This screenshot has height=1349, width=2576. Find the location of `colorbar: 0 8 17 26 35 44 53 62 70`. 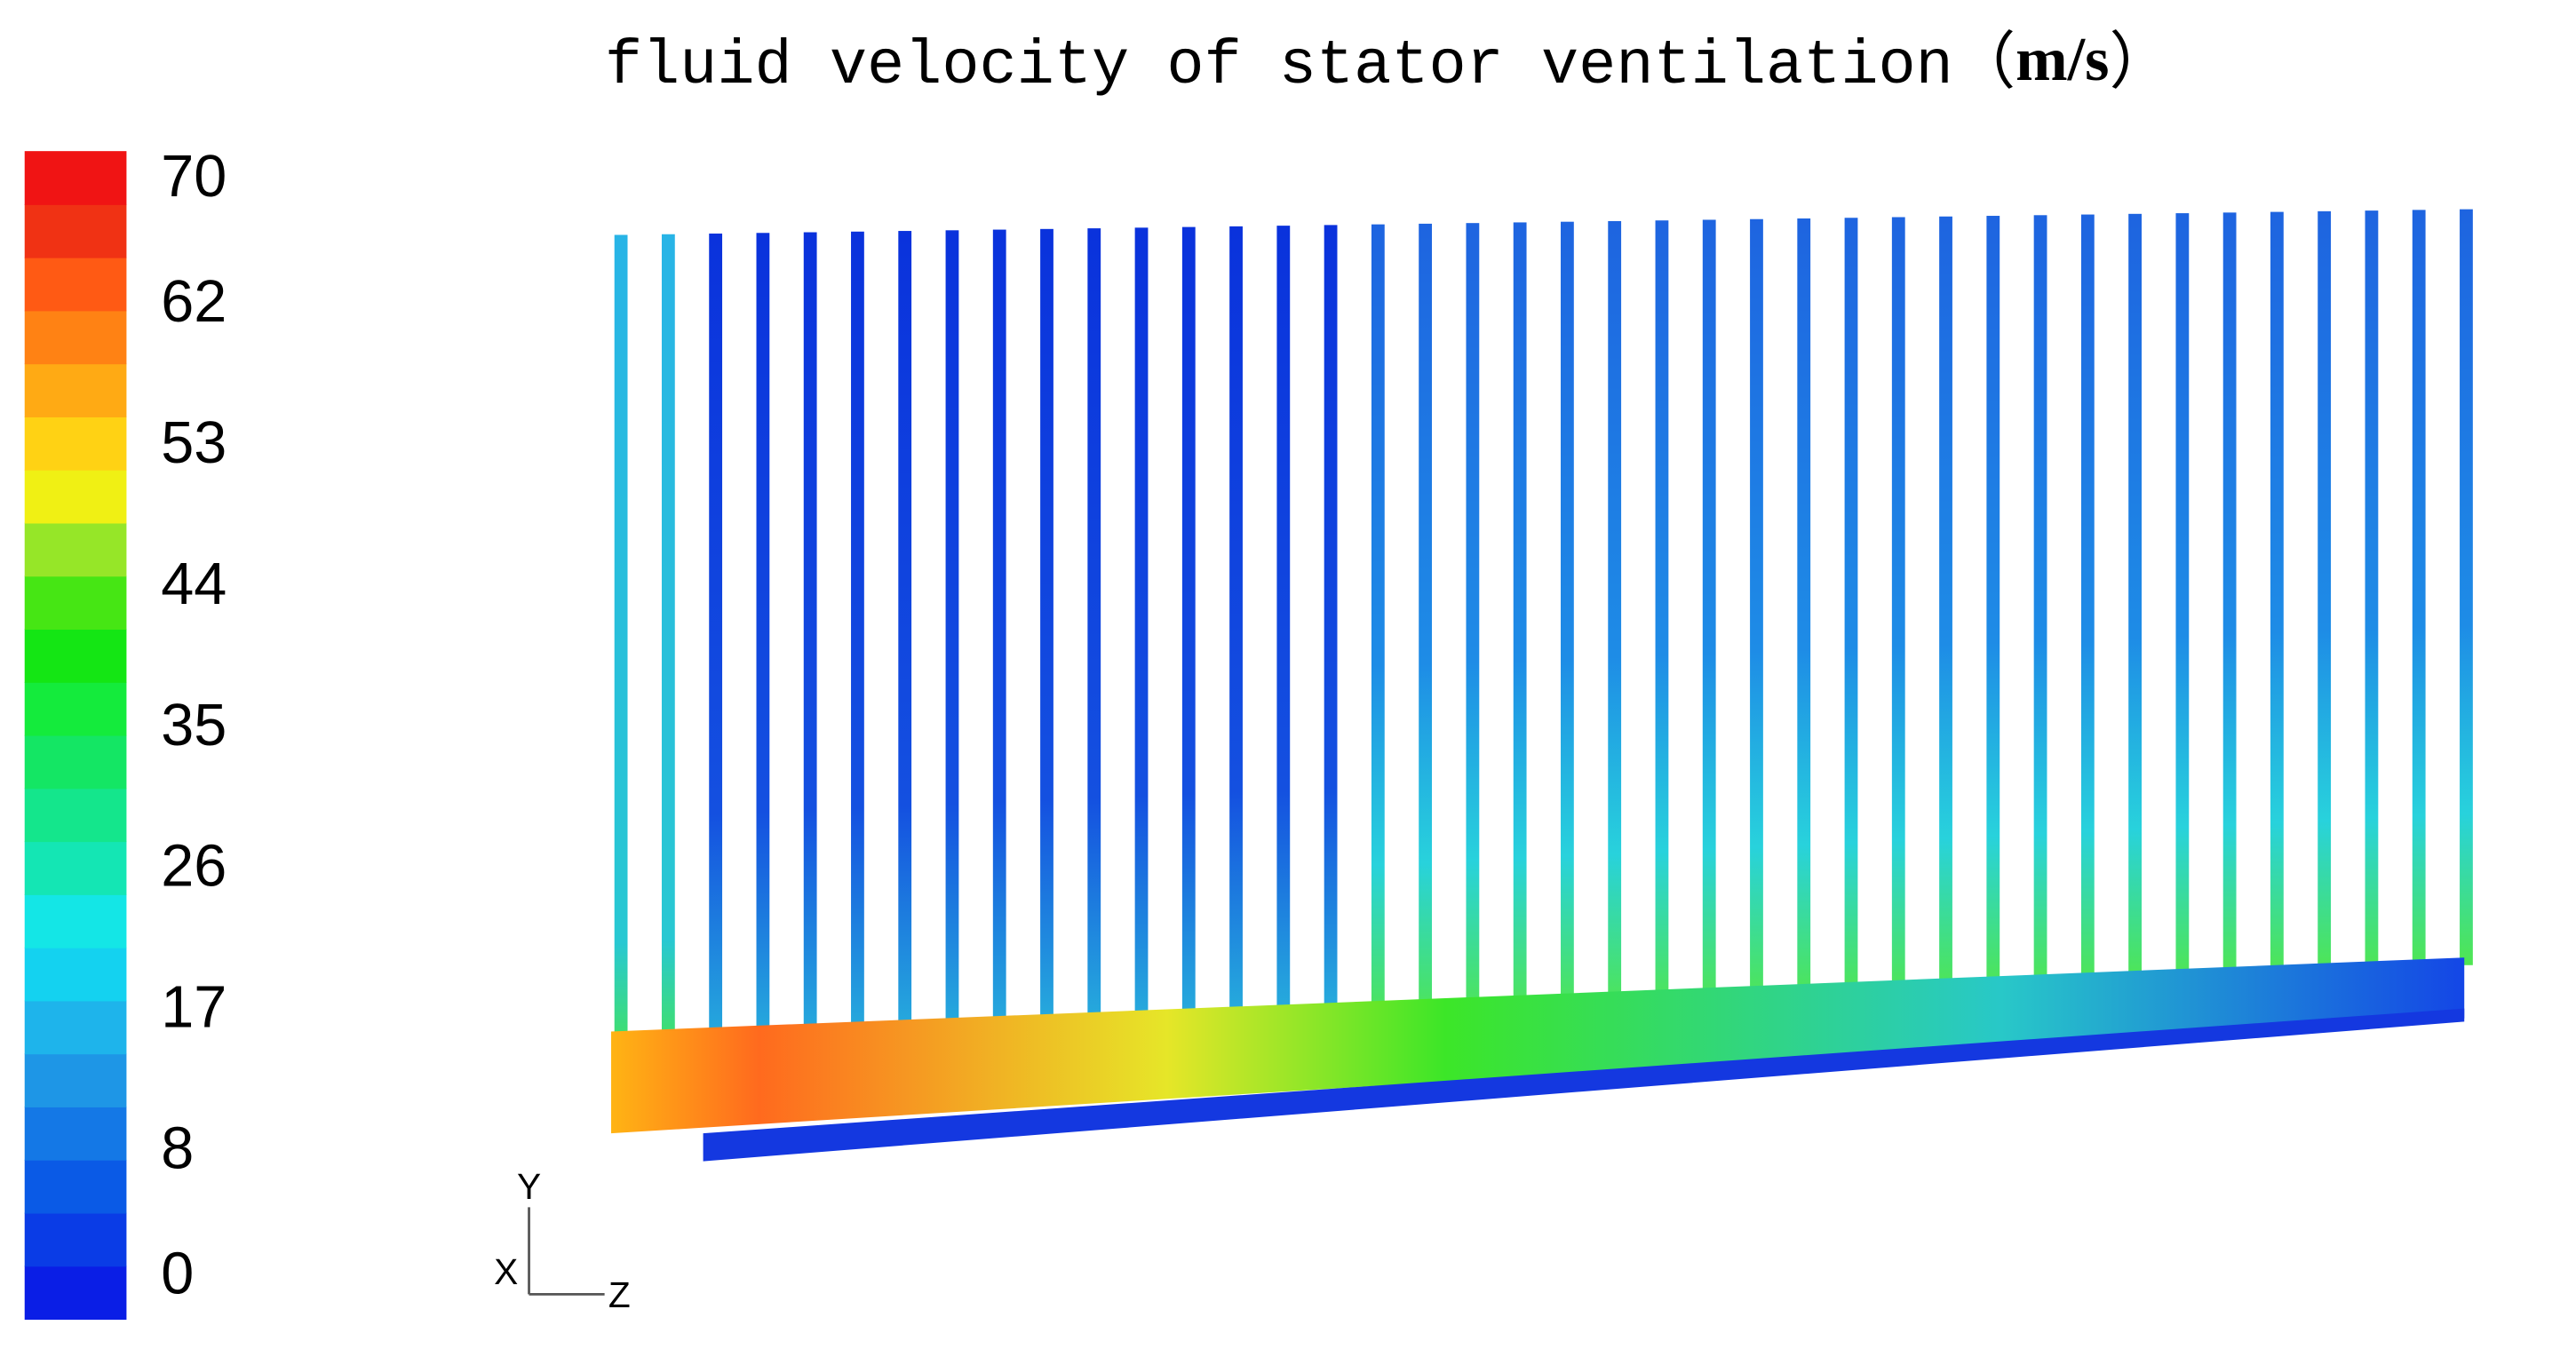

colorbar: 0 8 17 26 35 44 53 62 70 is located at coordinates (125, 733).